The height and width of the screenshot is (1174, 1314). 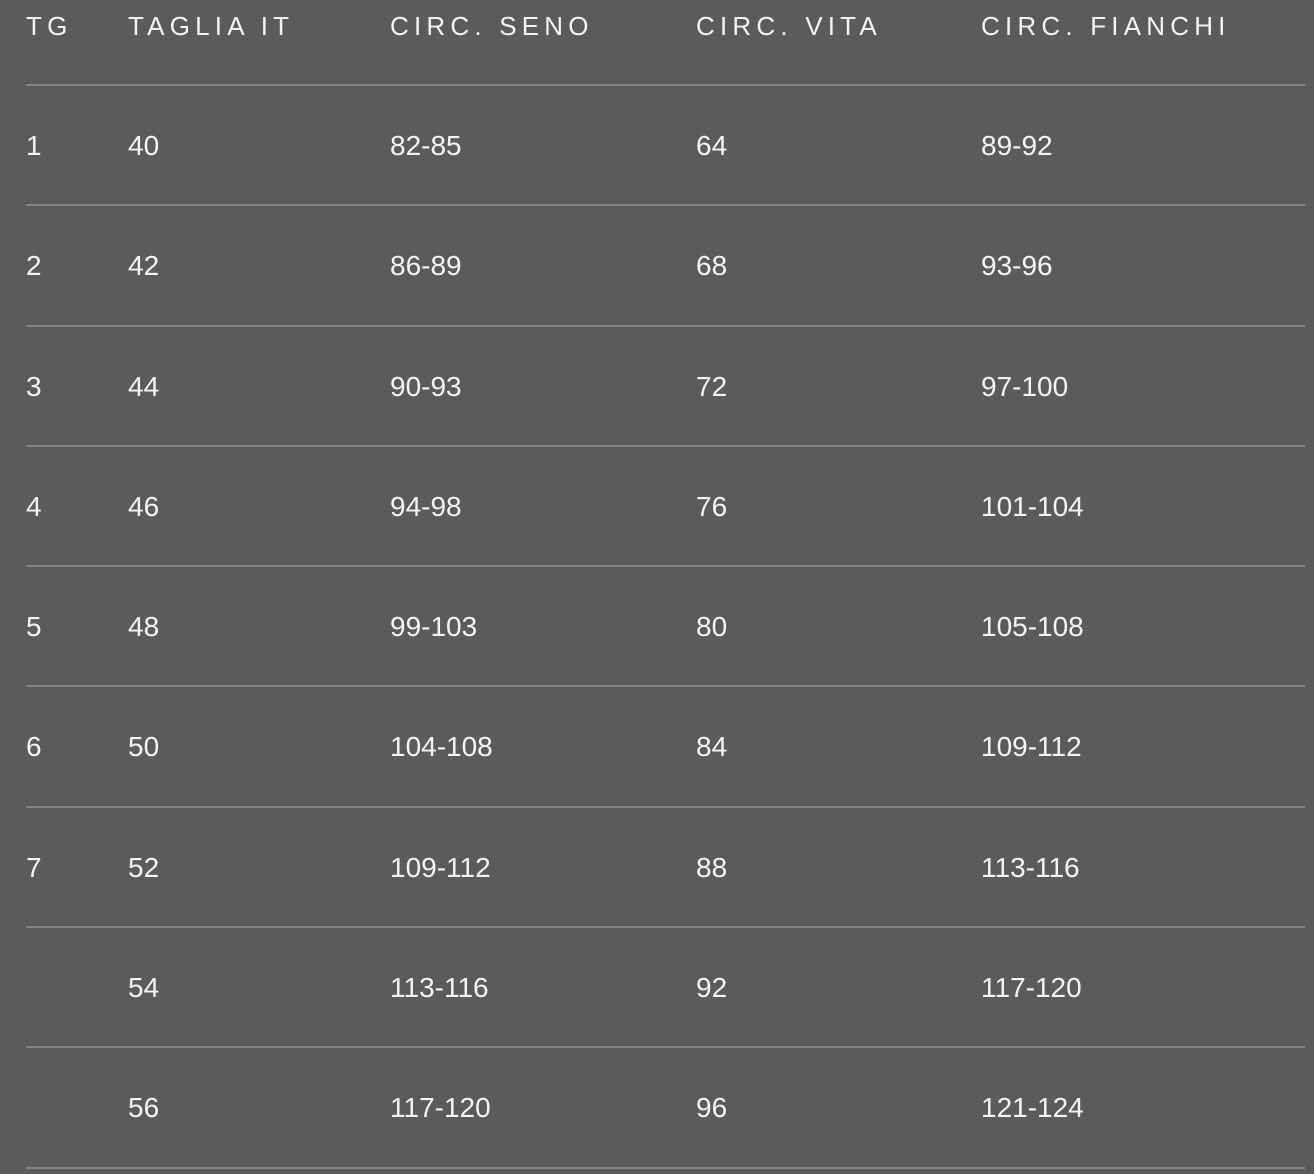 I want to click on cell-tg: 3, so click(x=34, y=386).